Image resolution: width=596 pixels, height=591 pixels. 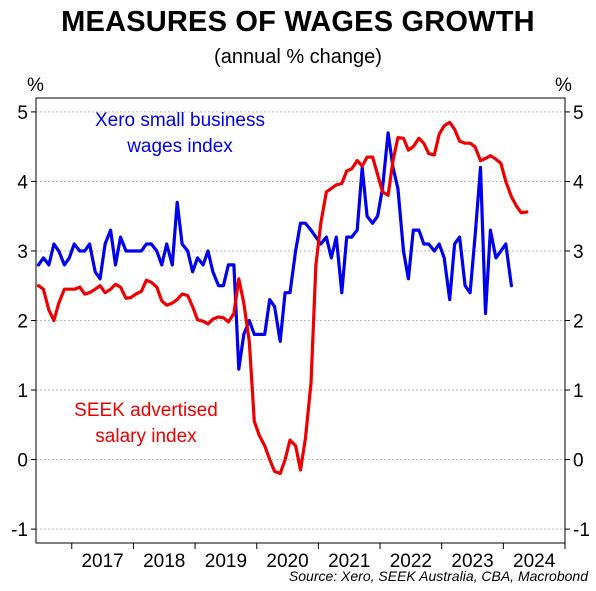 What do you see at coordinates (22, 322) in the screenshot?
I see `y-tick-label-left: 2` at bounding box center [22, 322].